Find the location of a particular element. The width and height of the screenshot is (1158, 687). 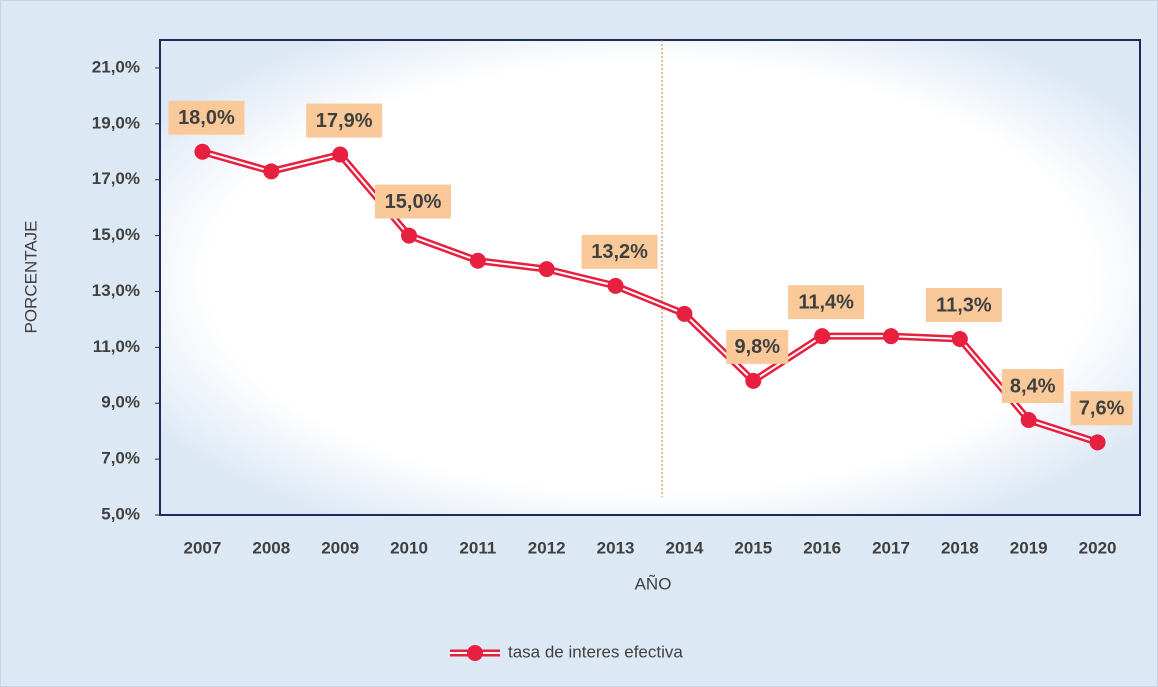

y-tick-label: 15,0% is located at coordinates (116, 234).